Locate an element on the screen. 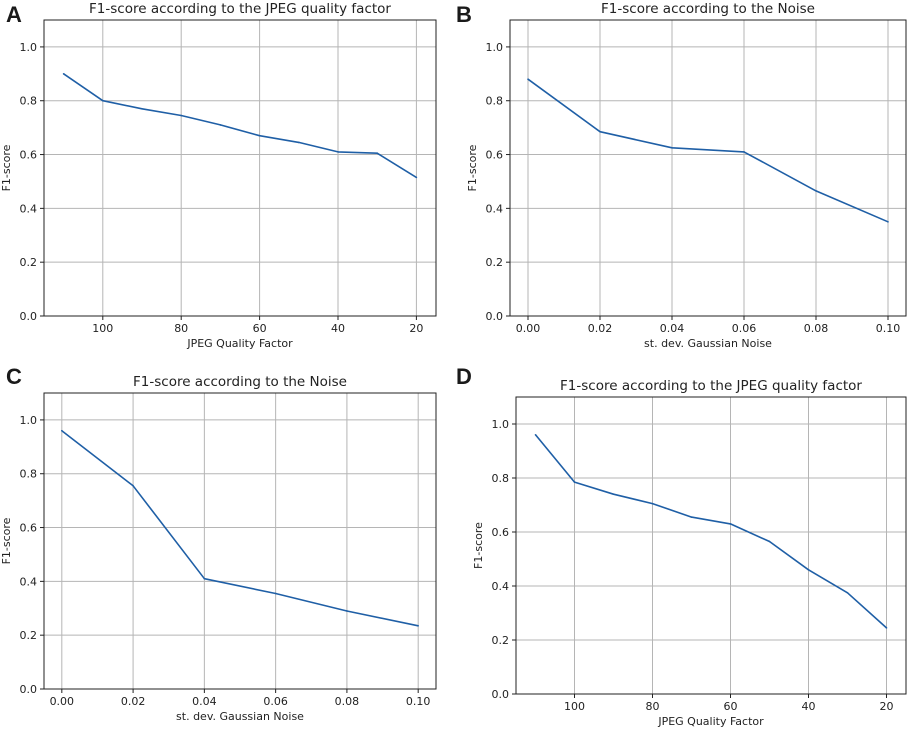  panel-letter: B is located at coordinates (464, 14).